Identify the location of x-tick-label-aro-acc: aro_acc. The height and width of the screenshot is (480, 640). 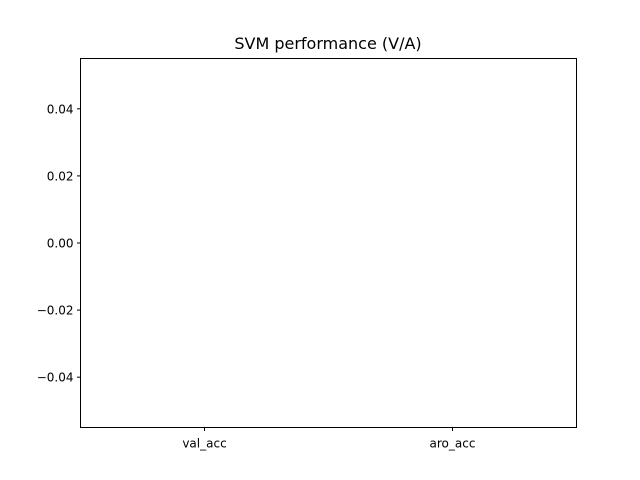
(453, 444).